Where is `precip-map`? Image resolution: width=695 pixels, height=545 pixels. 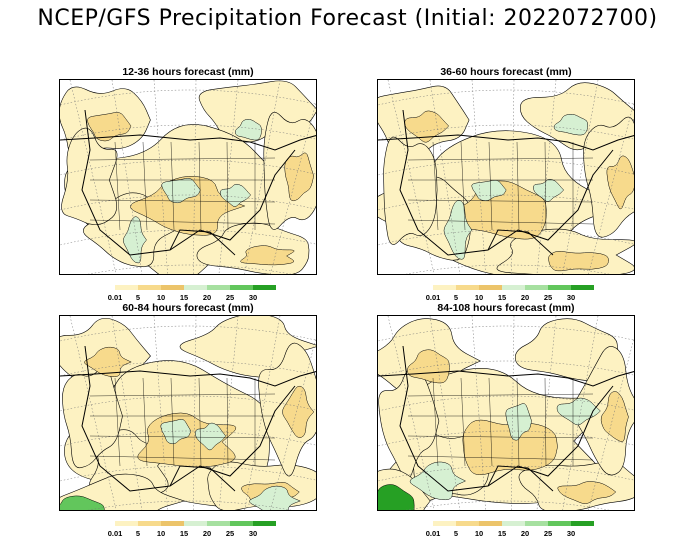 precip-map is located at coordinates (506, 177).